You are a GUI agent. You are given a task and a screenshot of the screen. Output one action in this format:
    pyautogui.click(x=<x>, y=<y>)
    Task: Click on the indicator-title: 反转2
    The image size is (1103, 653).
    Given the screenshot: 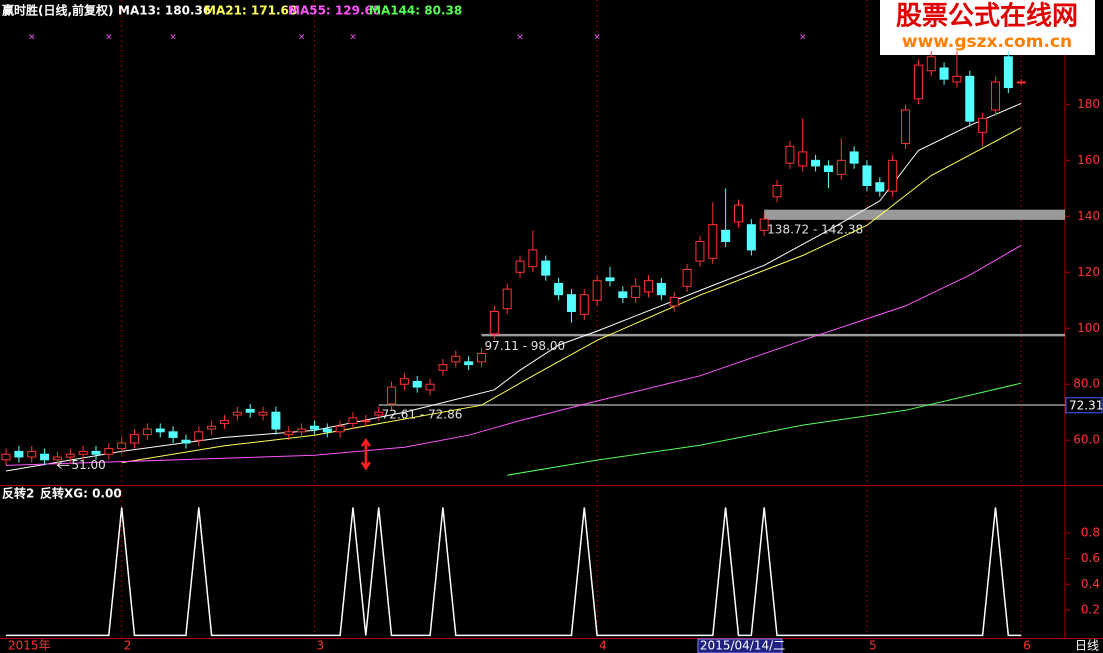 What is the action you would take?
    pyautogui.click(x=18, y=493)
    